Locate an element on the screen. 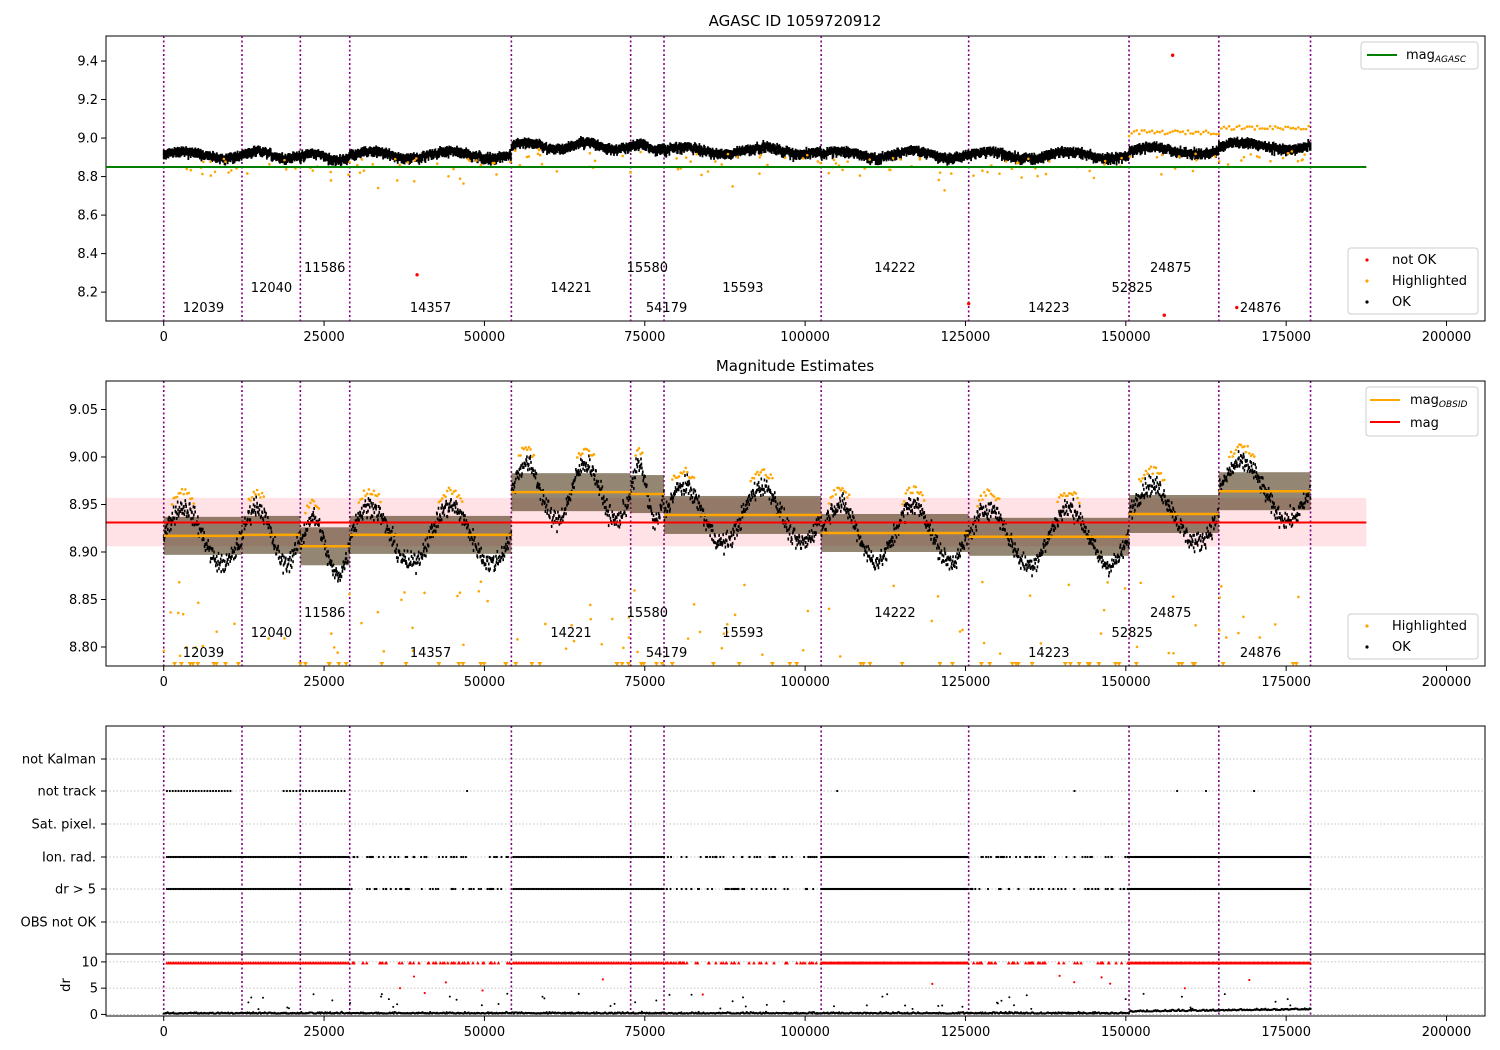 This screenshot has height=1050, width=1500. legend-mag-agasc: magAGASC is located at coordinates (1436, 56).